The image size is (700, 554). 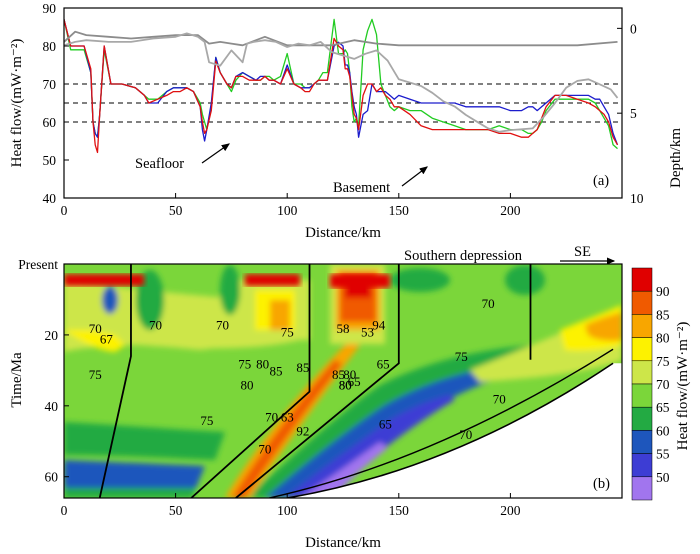 What do you see at coordinates (50, 198) in the screenshot?
I see `panel-a-ytick-label: 40` at bounding box center [50, 198].